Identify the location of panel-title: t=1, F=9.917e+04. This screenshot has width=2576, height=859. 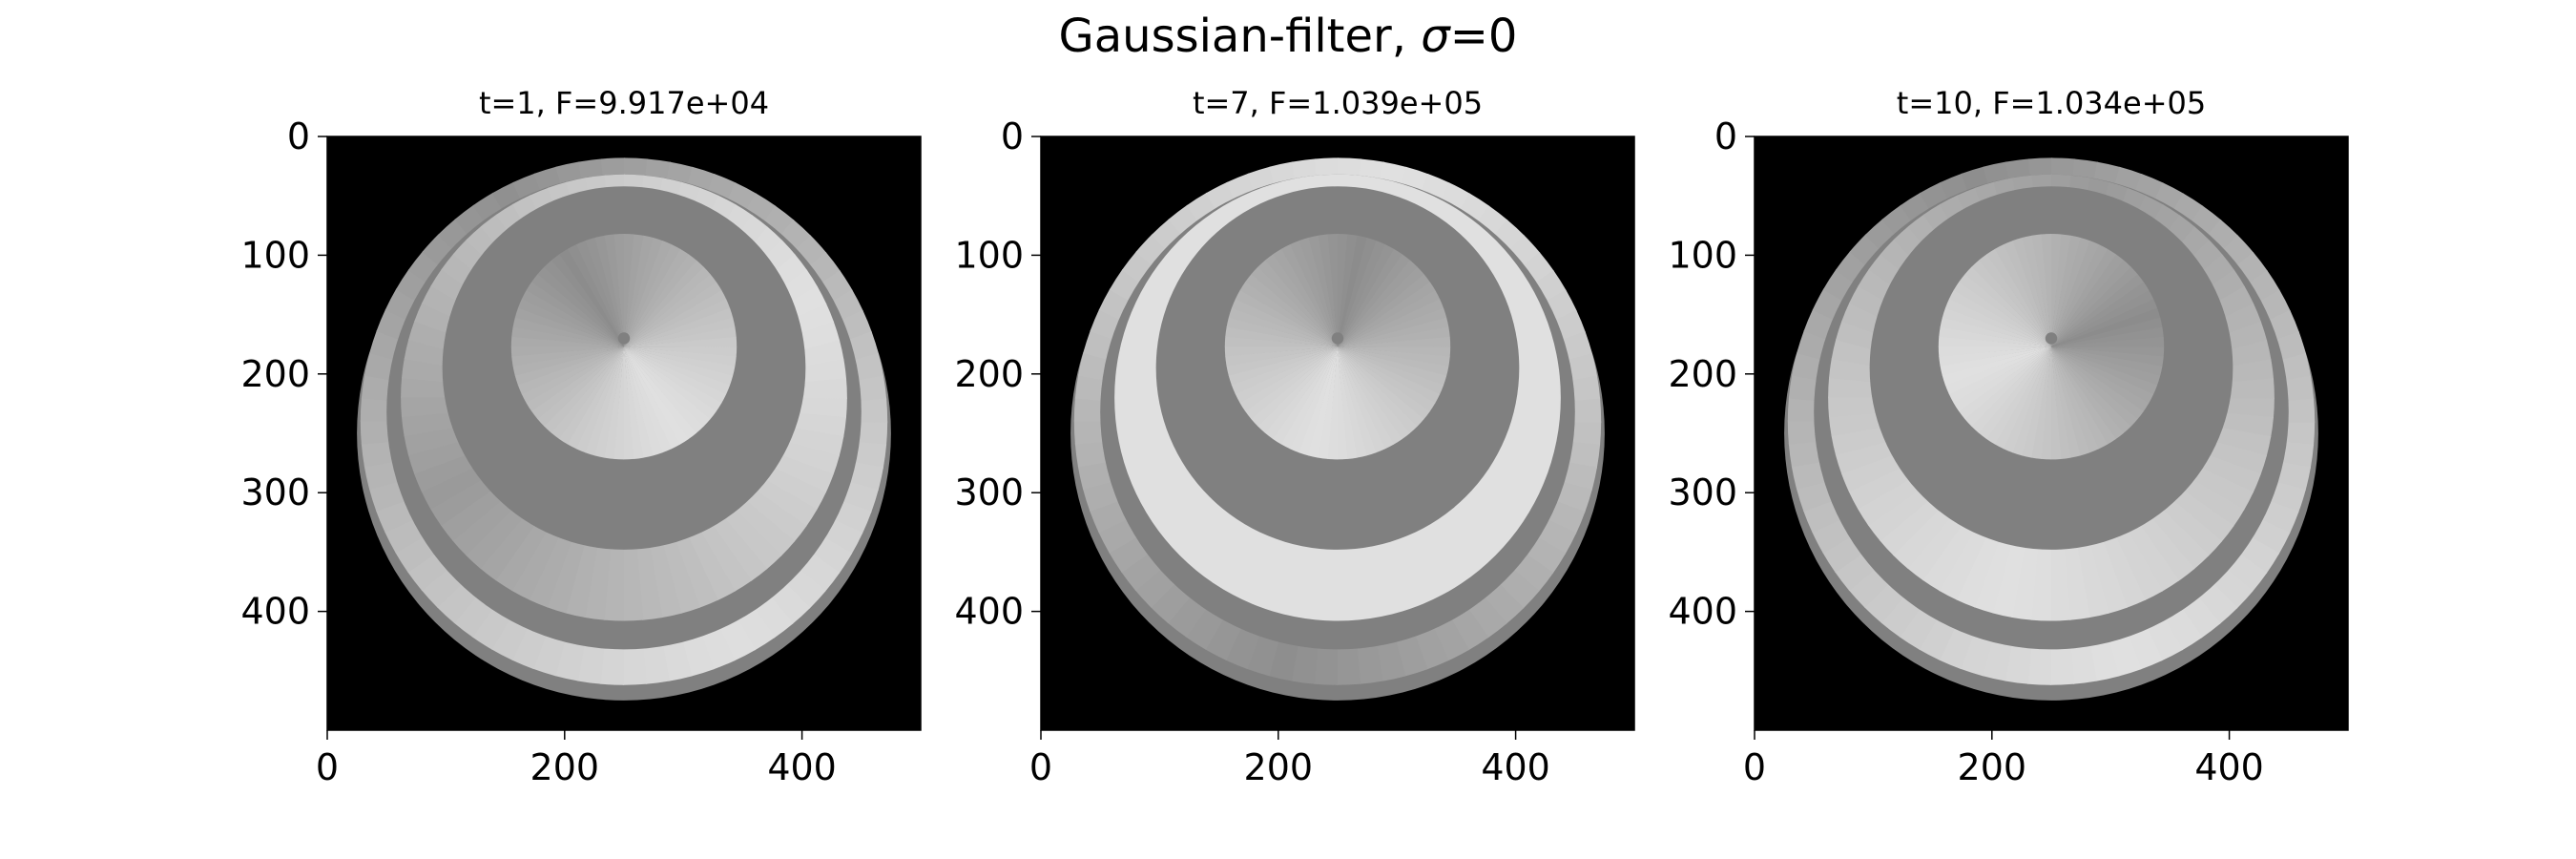
(624, 103).